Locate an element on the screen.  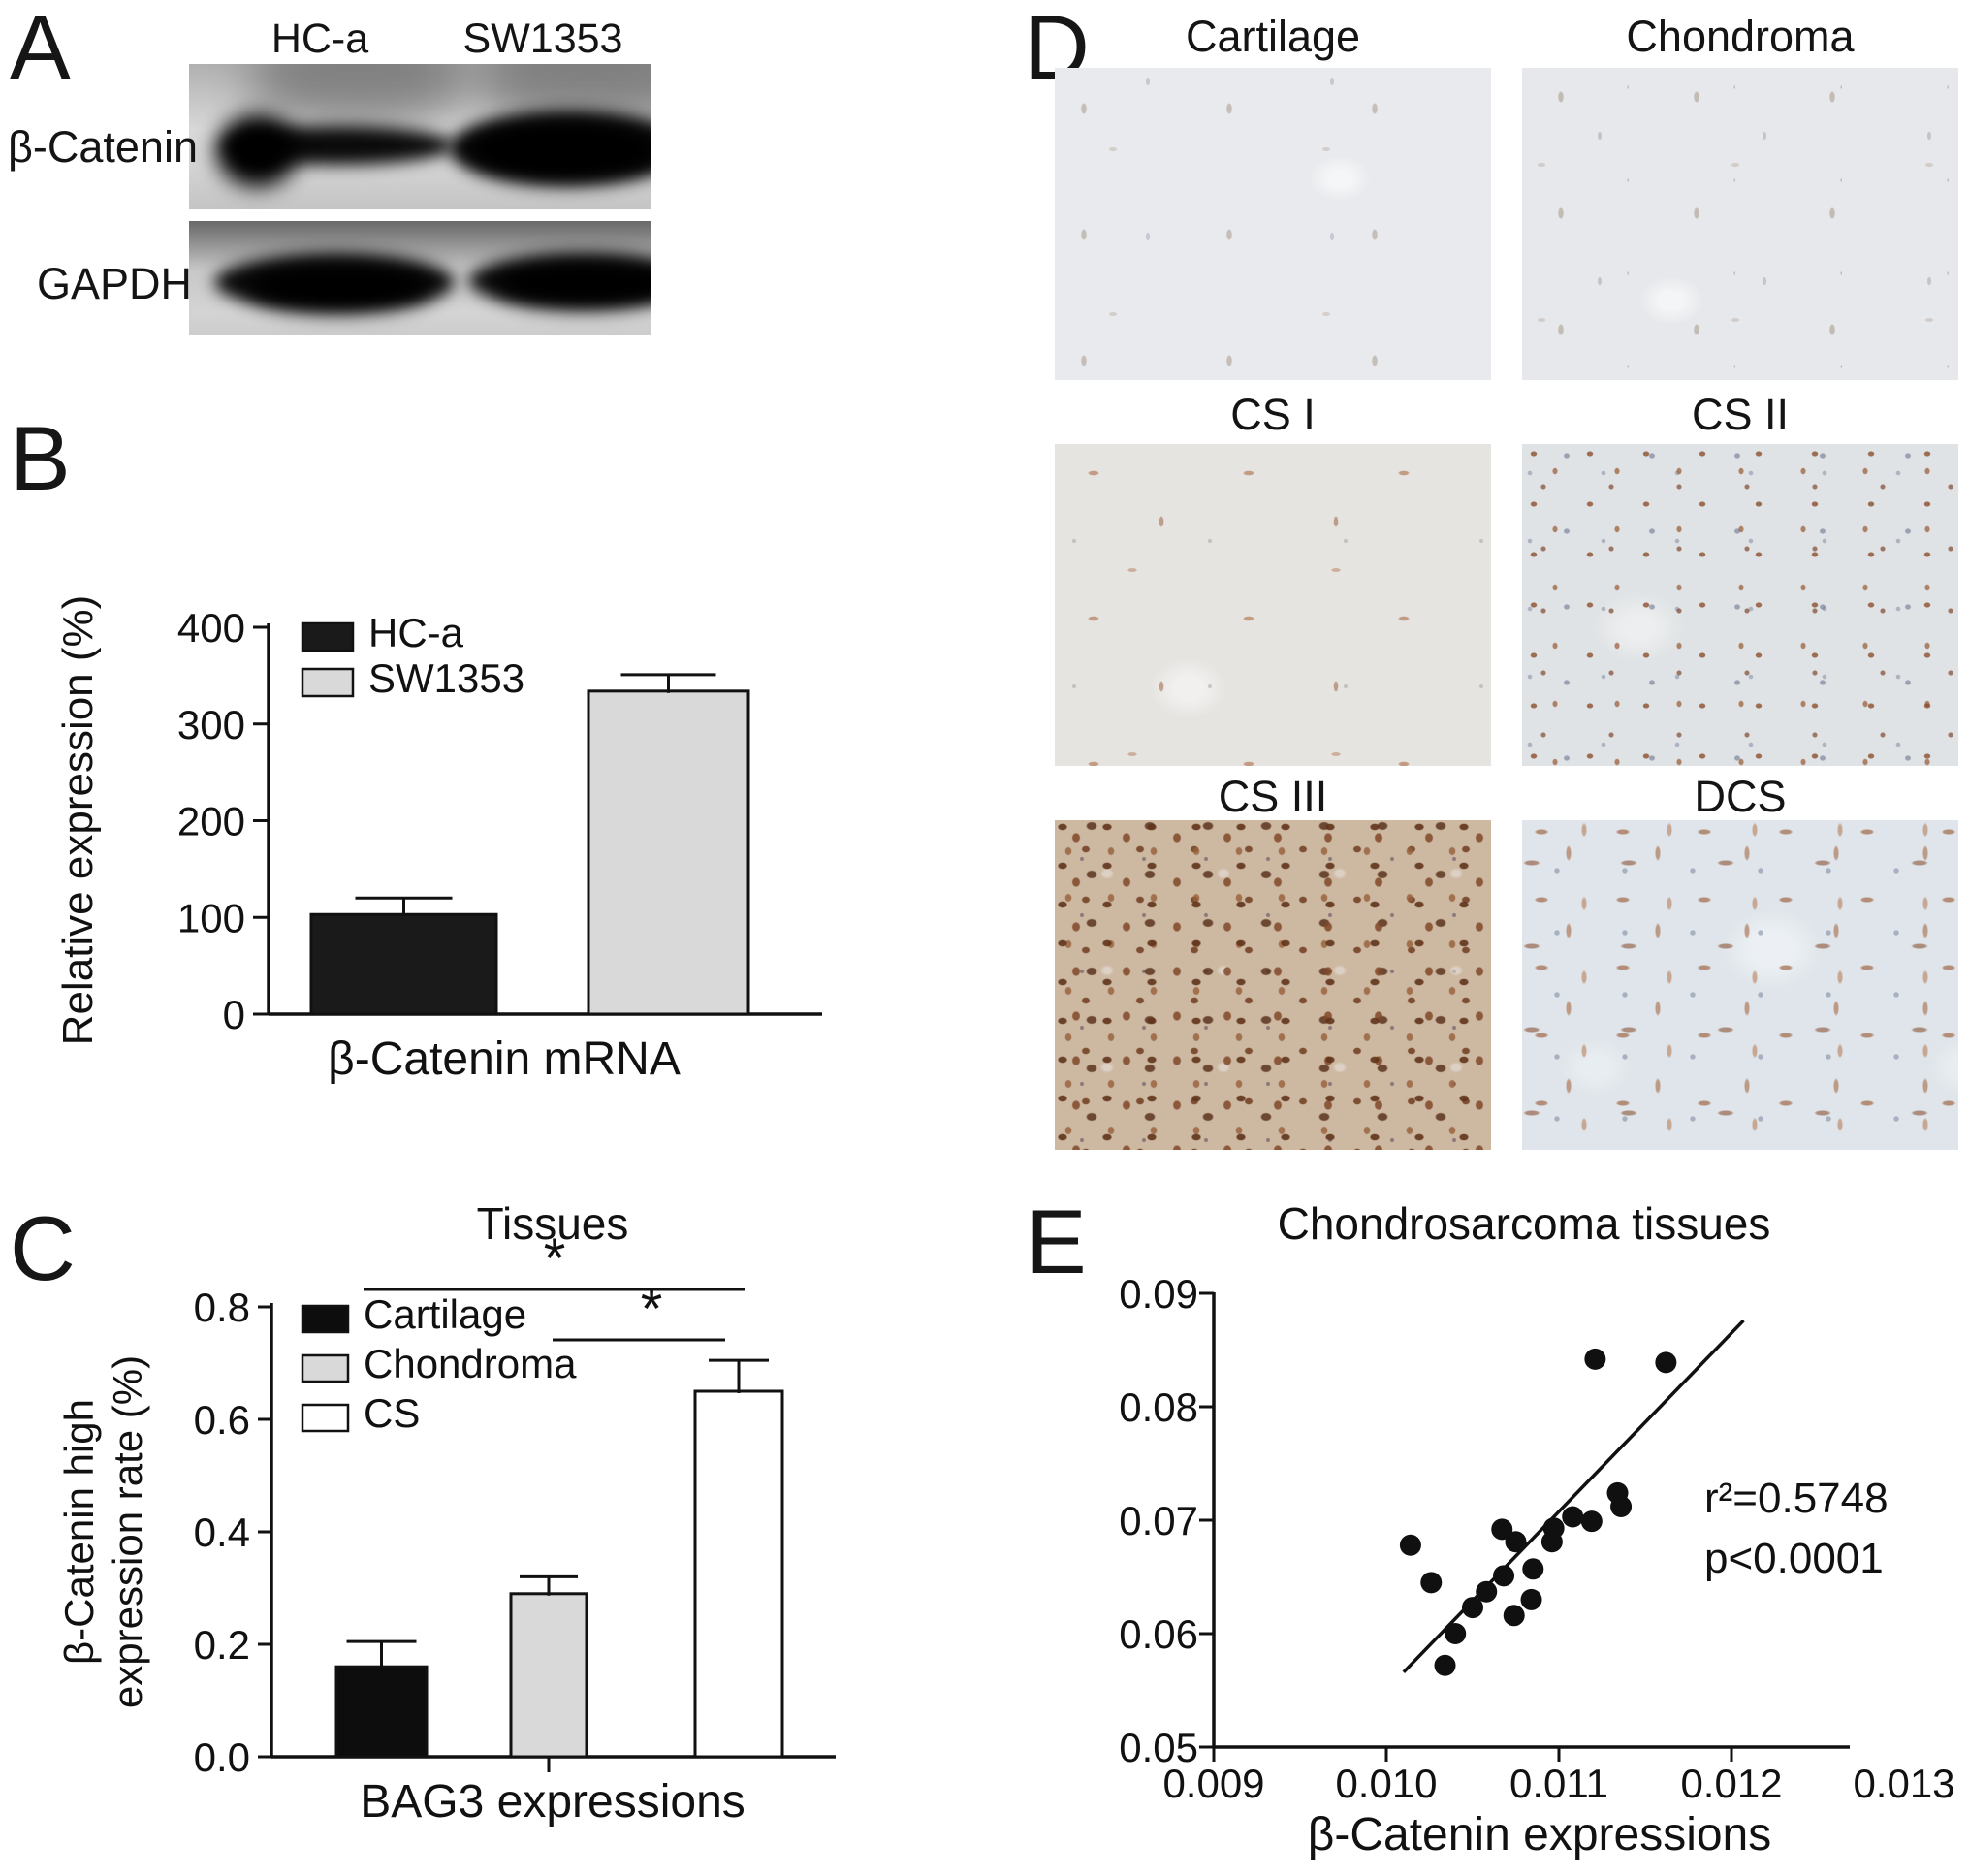
chart-title: Chondrosarcoma tissues is located at coordinates (1525, 1223).